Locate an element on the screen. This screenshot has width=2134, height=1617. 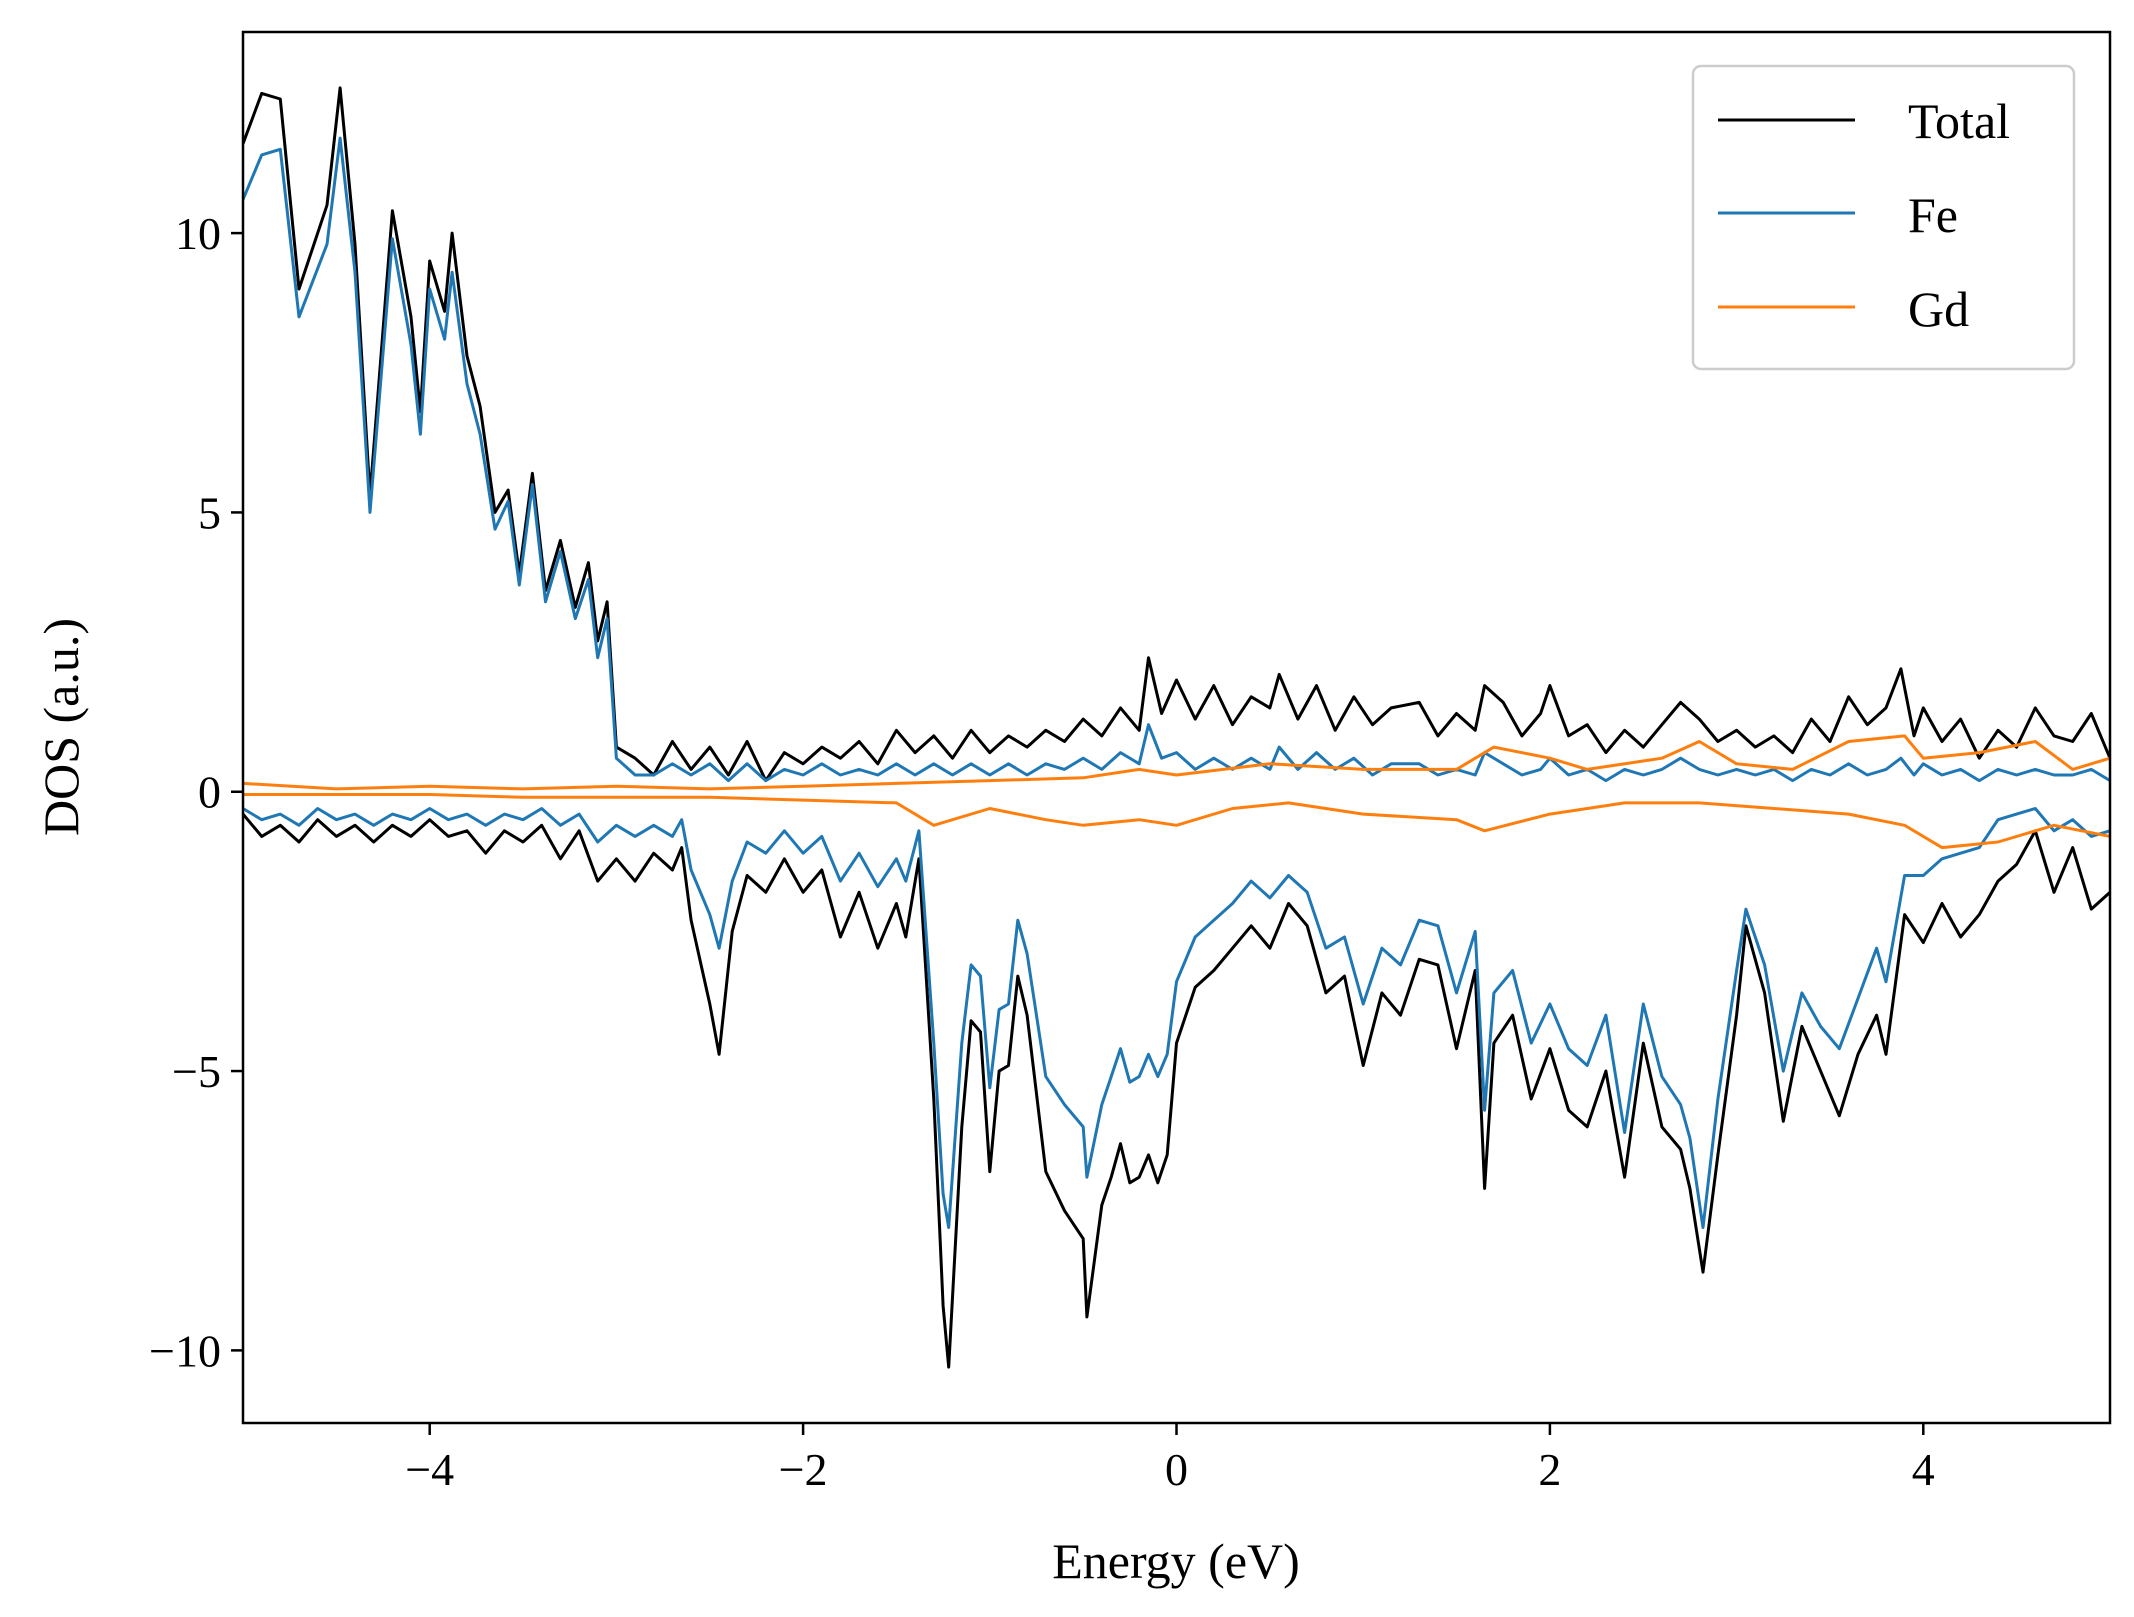
series-line-gd-up is located at coordinates (1176, 762).